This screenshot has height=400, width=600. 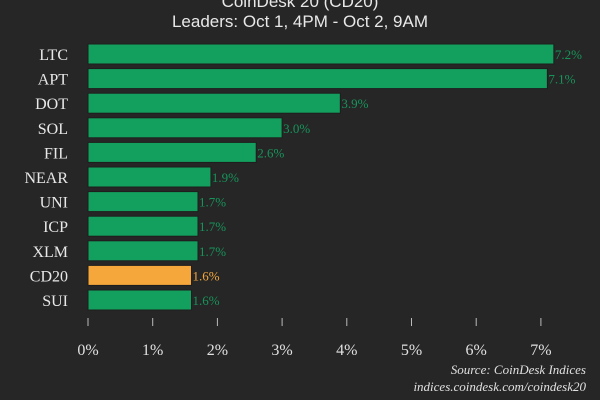 What do you see at coordinates (56, 153) in the screenshot?
I see `category-label: FIL` at bounding box center [56, 153].